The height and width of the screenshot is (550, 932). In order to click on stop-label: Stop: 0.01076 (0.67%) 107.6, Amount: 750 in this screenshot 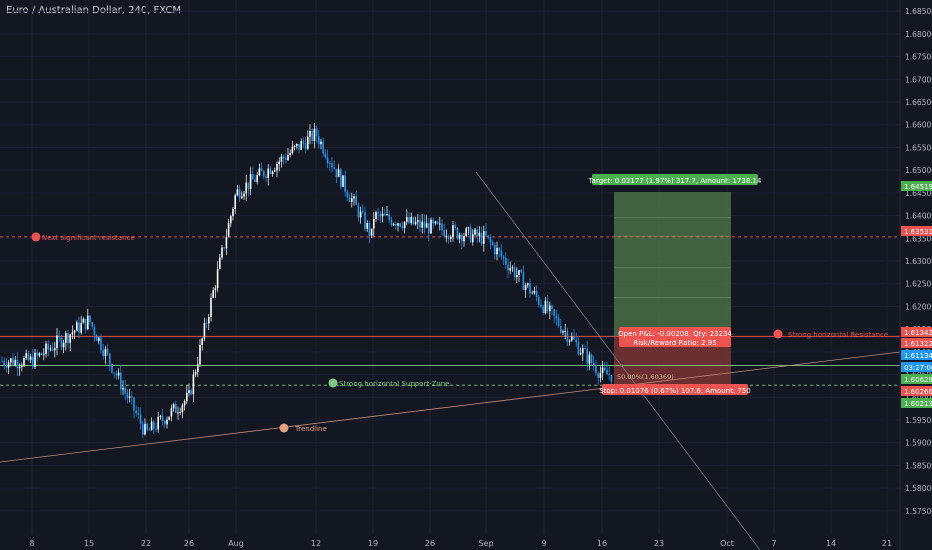, I will do `click(675, 391)`.